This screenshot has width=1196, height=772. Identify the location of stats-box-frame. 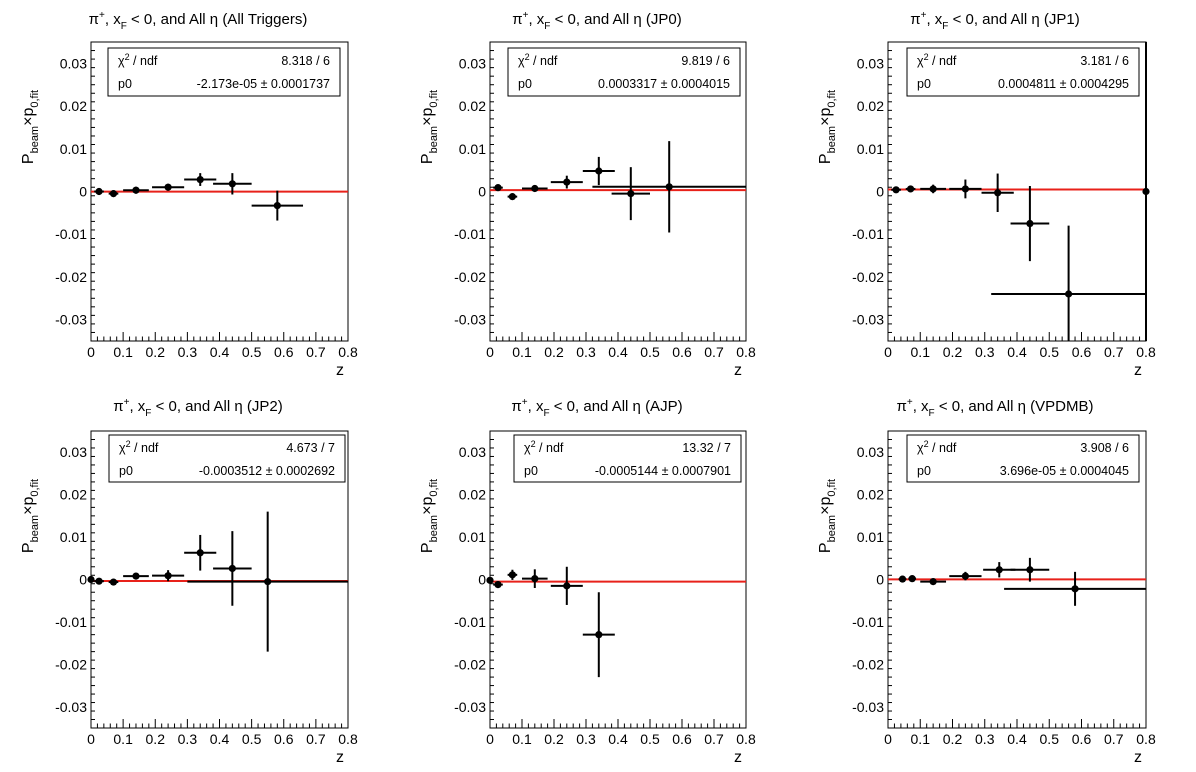
(627, 458).